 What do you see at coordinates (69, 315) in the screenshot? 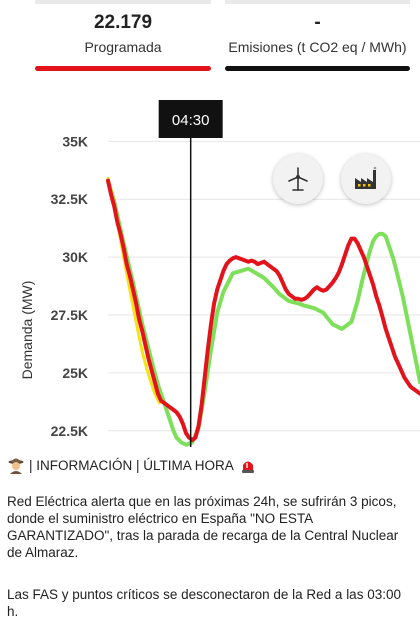
I see `y-tick-label: 27.5K` at bounding box center [69, 315].